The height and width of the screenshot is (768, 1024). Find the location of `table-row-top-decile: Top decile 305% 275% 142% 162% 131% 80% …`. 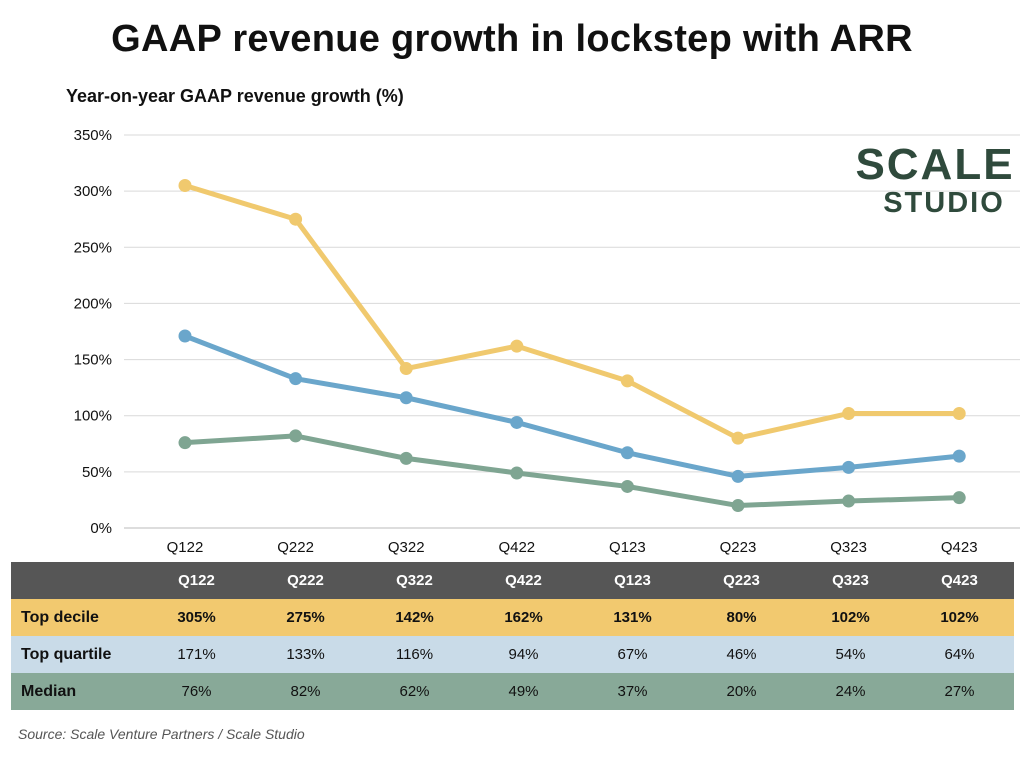

table-row-top-decile: Top decile 305% 275% 142% 162% 131% 80% … is located at coordinates (512, 617).